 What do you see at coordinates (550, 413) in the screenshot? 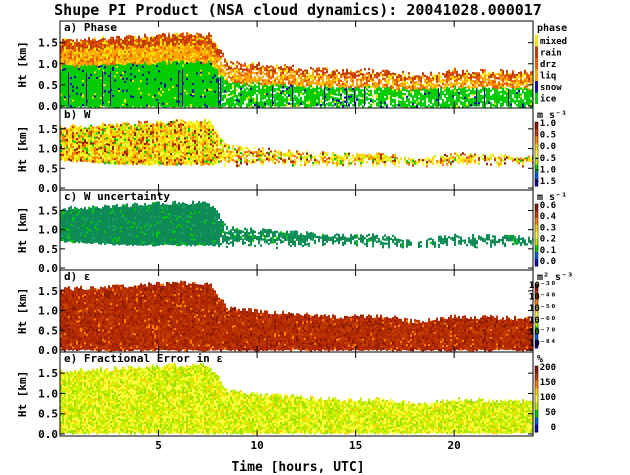
I see `colorbar-tick-label: 50` at bounding box center [550, 413].